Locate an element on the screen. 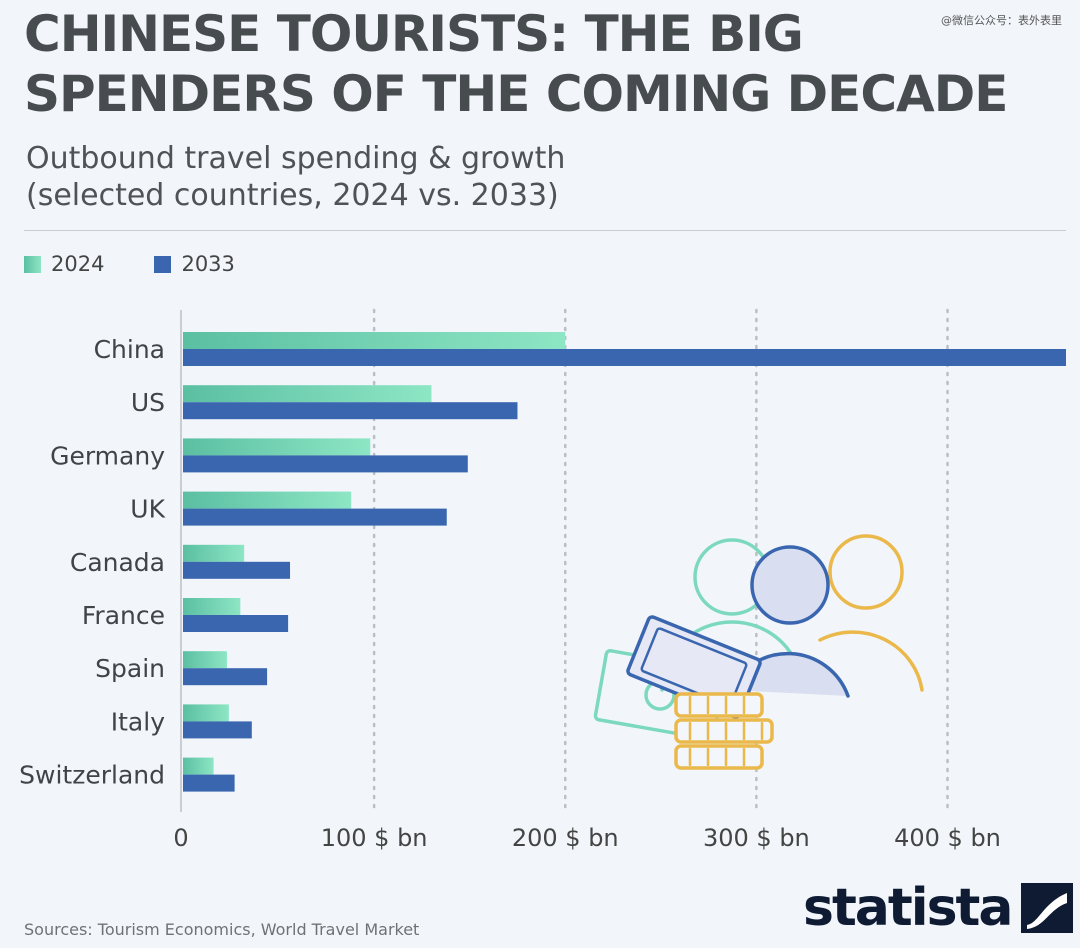 The width and height of the screenshot is (1080, 948). legend-label-2033: 2033 is located at coordinates (208, 264).